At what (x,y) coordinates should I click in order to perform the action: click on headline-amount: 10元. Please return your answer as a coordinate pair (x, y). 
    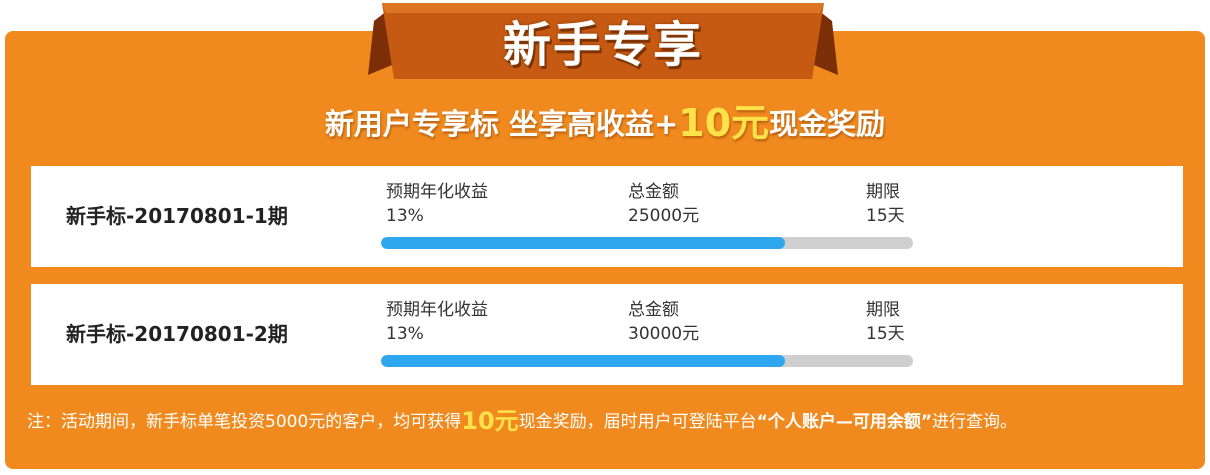
    Looking at the image, I should click on (724, 123).